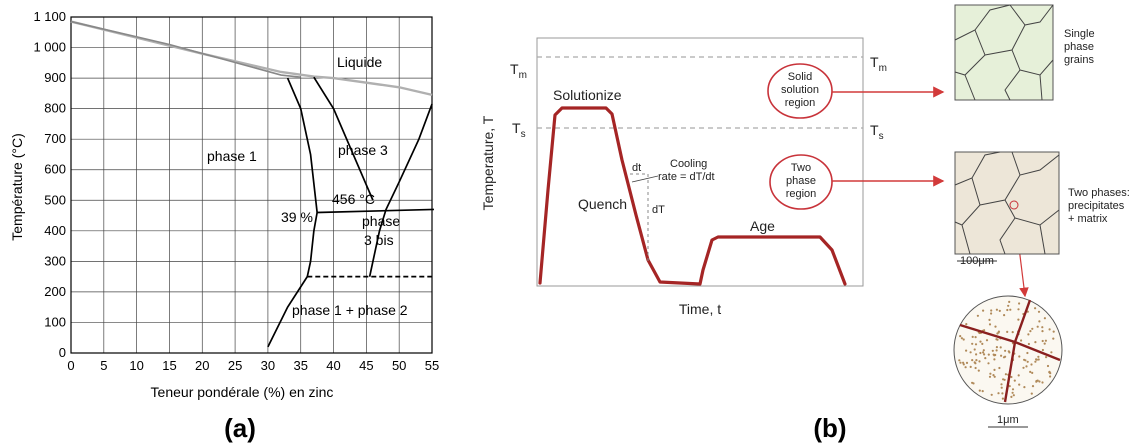  I want to click on region-phase3bis-label-1: phase, so click(381, 221).